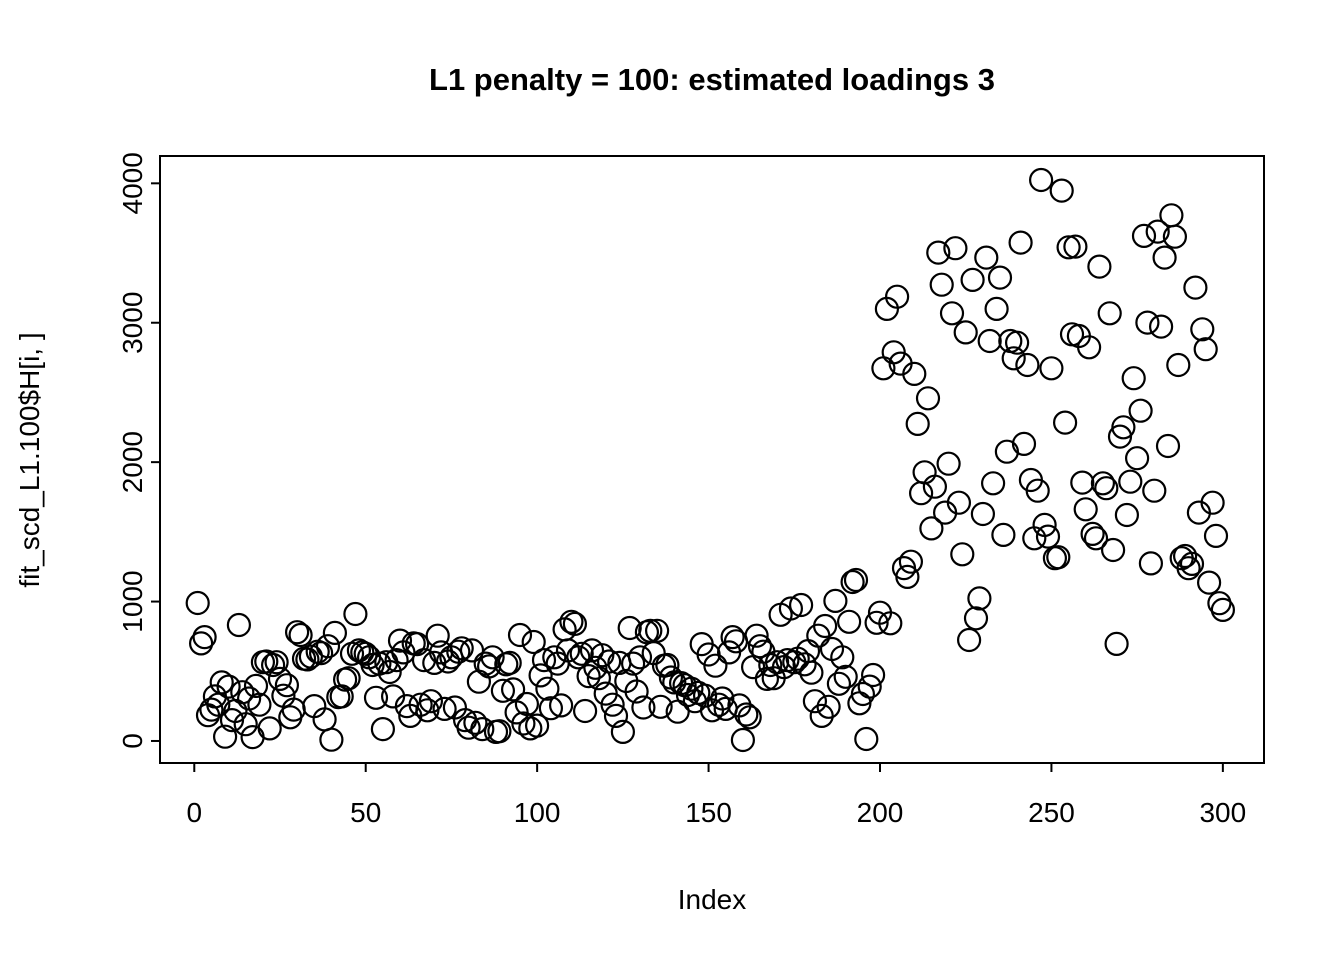 This screenshot has height=960, width=1344. I want to click on x-tick-label: 200, so click(880, 812).